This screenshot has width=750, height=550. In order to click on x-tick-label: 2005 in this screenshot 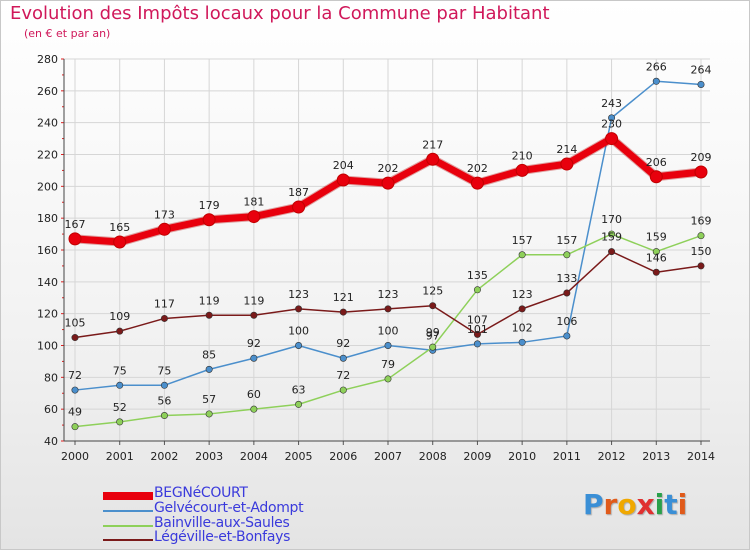, I will do `click(299, 456)`.